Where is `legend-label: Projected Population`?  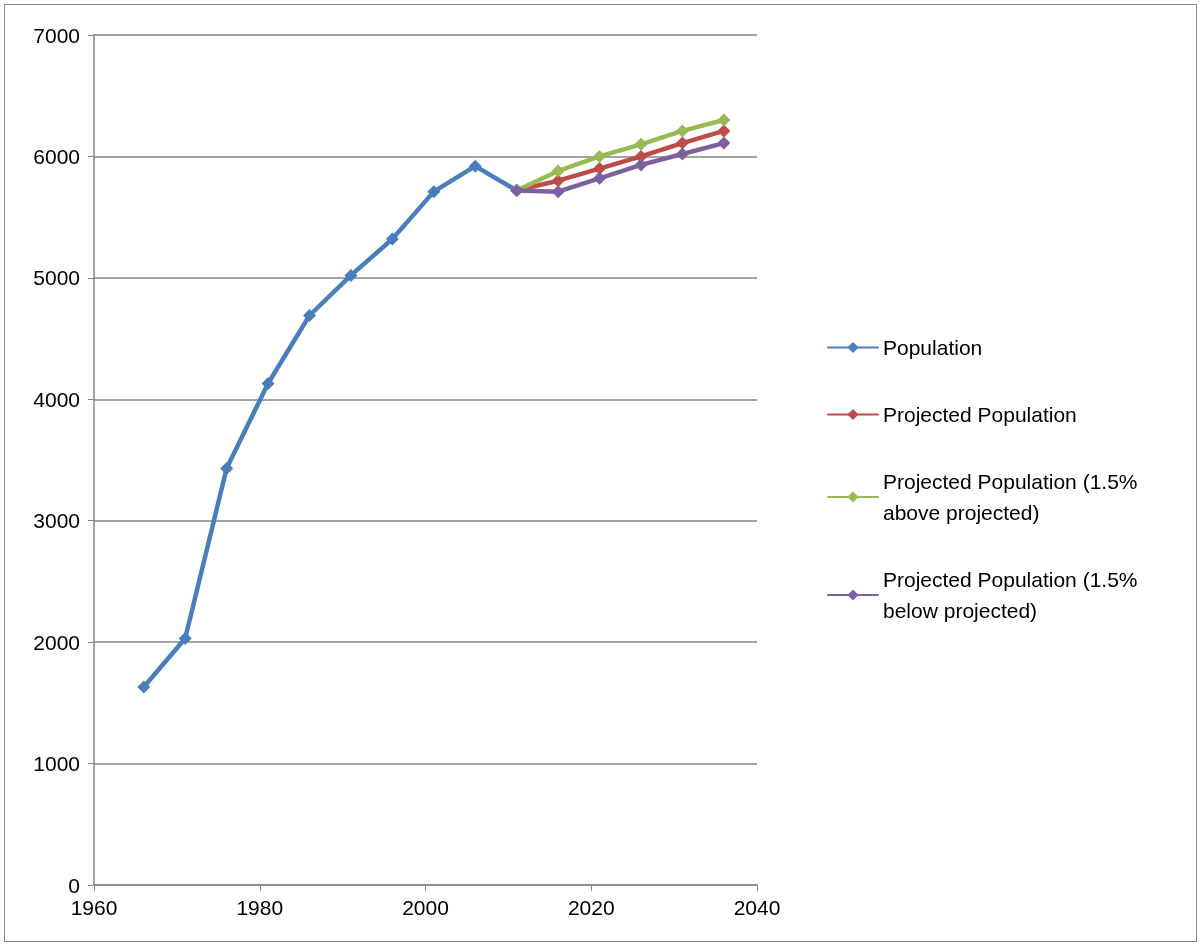 legend-label: Projected Population is located at coordinates (980, 414).